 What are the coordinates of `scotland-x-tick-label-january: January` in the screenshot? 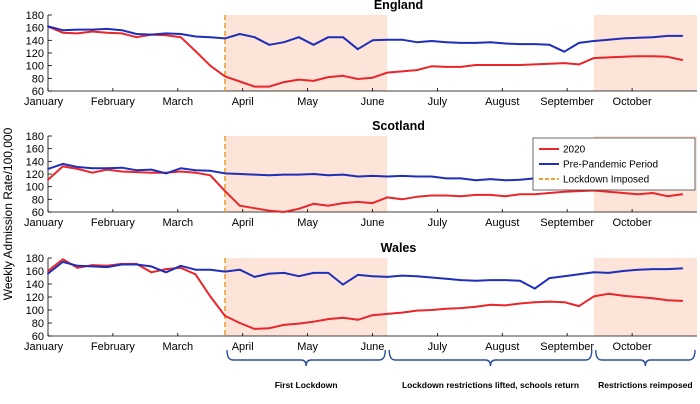 It's located at (44, 223).